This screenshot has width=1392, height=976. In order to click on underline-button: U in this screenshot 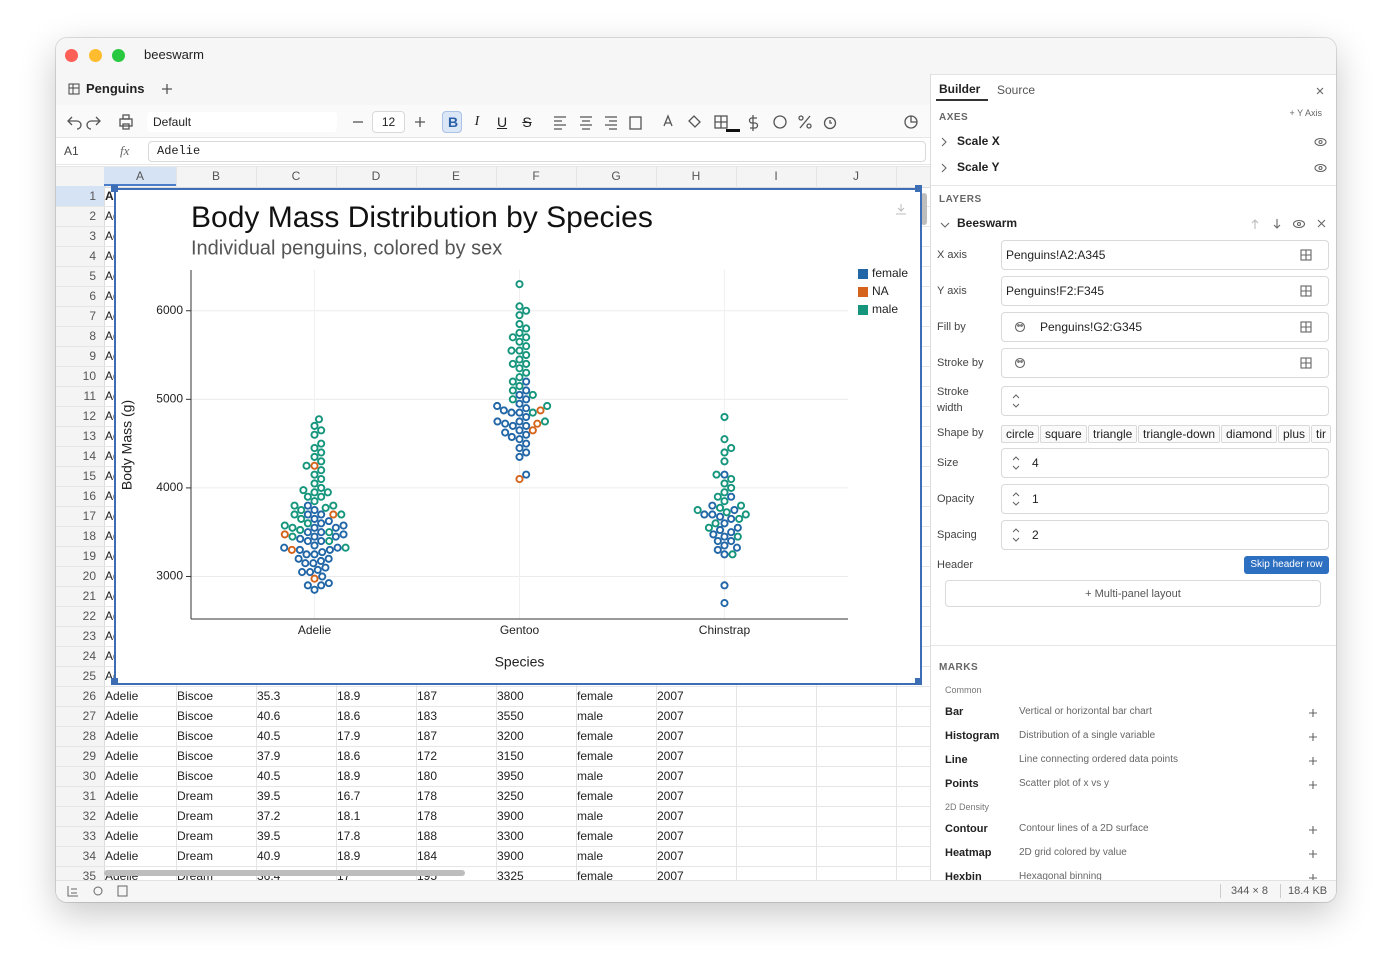, I will do `click(502, 122)`.